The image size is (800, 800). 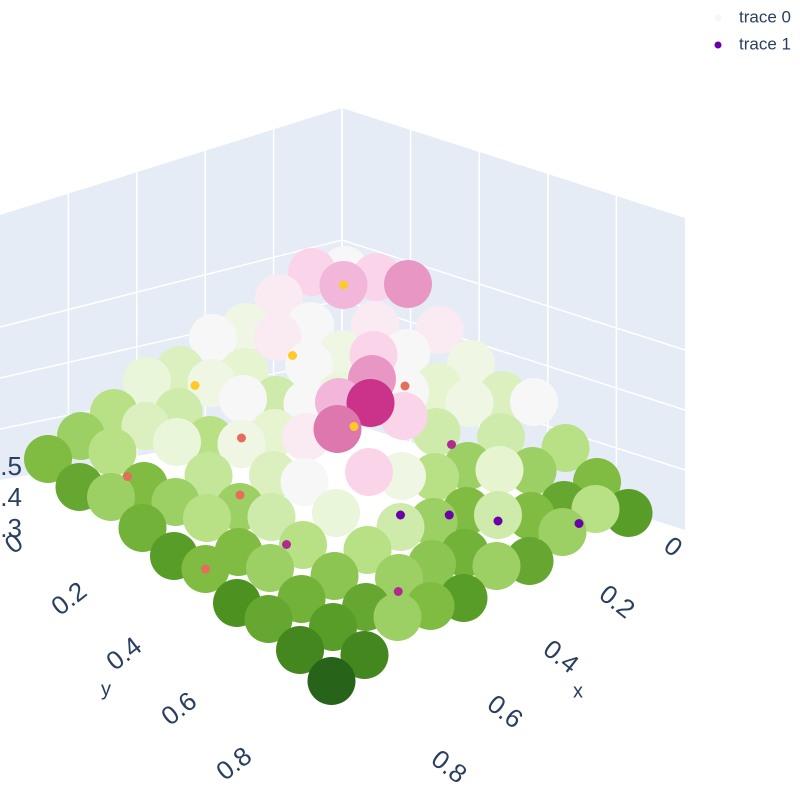 I want to click on x-tick-label: 0.6, so click(x=505, y=711).